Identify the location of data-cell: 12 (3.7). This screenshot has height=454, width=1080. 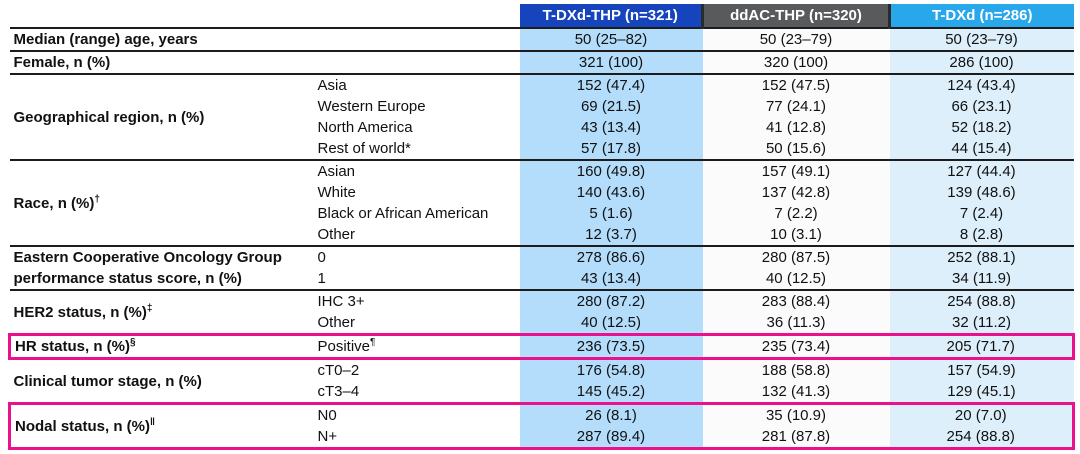
(611, 235).